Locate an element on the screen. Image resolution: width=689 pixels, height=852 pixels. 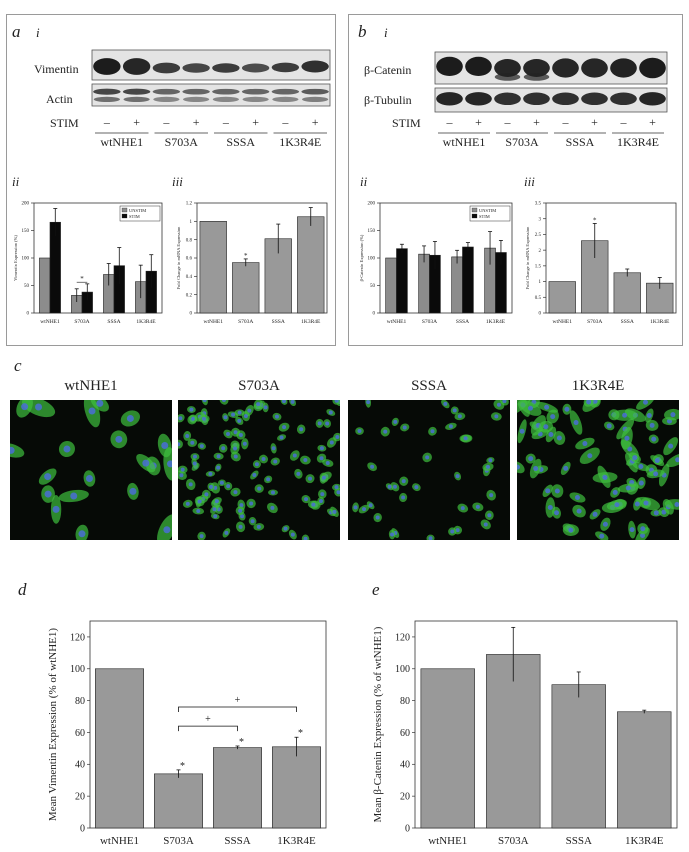
blot-a-stim-sign: – is located at coordinates (107, 122).